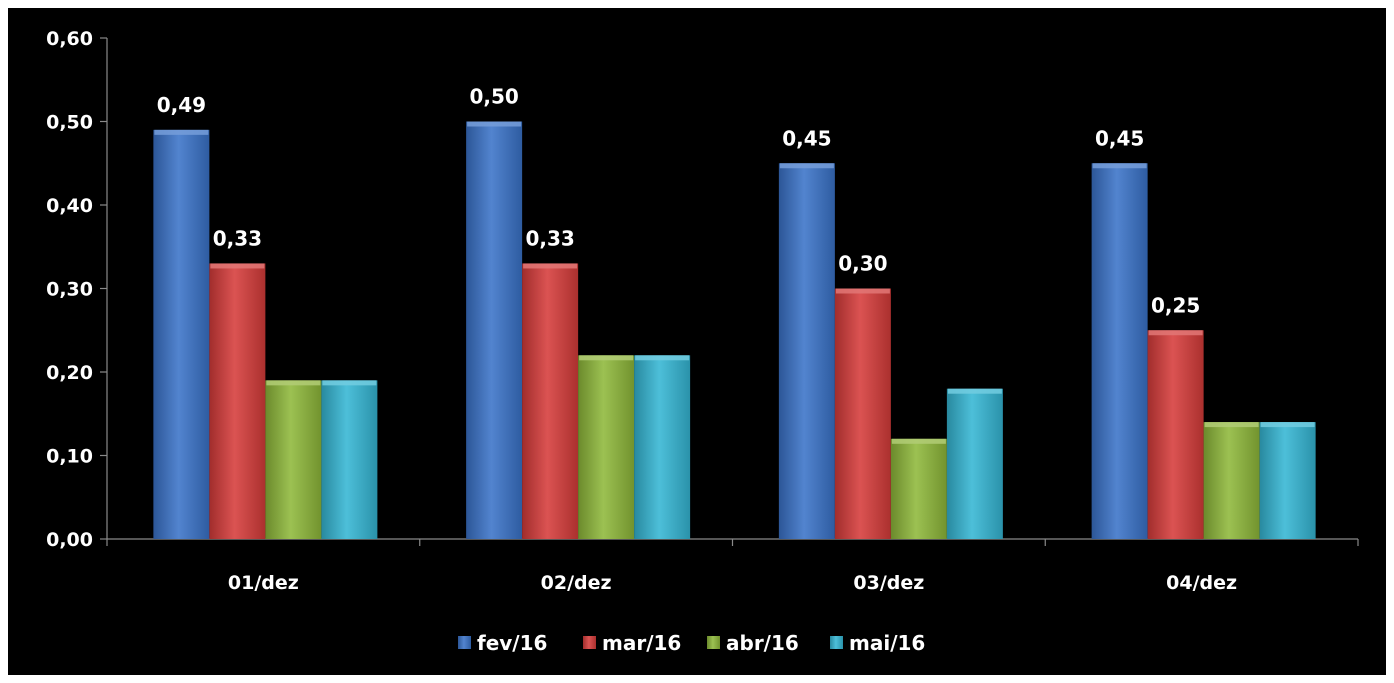  I want to click on data-label: 0,50, so click(493, 97).